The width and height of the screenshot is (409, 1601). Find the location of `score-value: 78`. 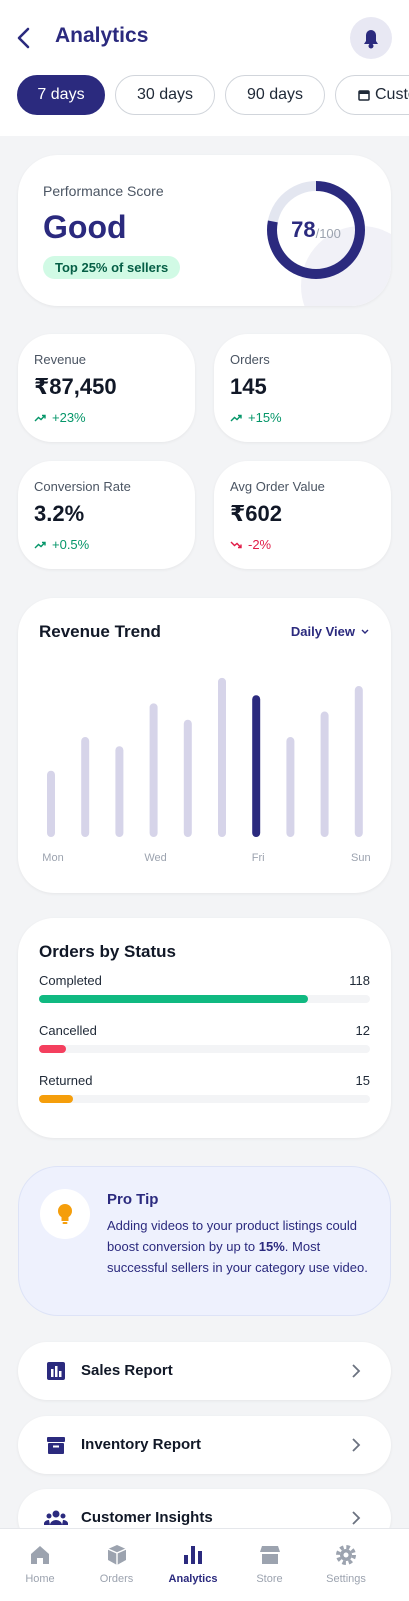

score-value: 78 is located at coordinates (303, 229).